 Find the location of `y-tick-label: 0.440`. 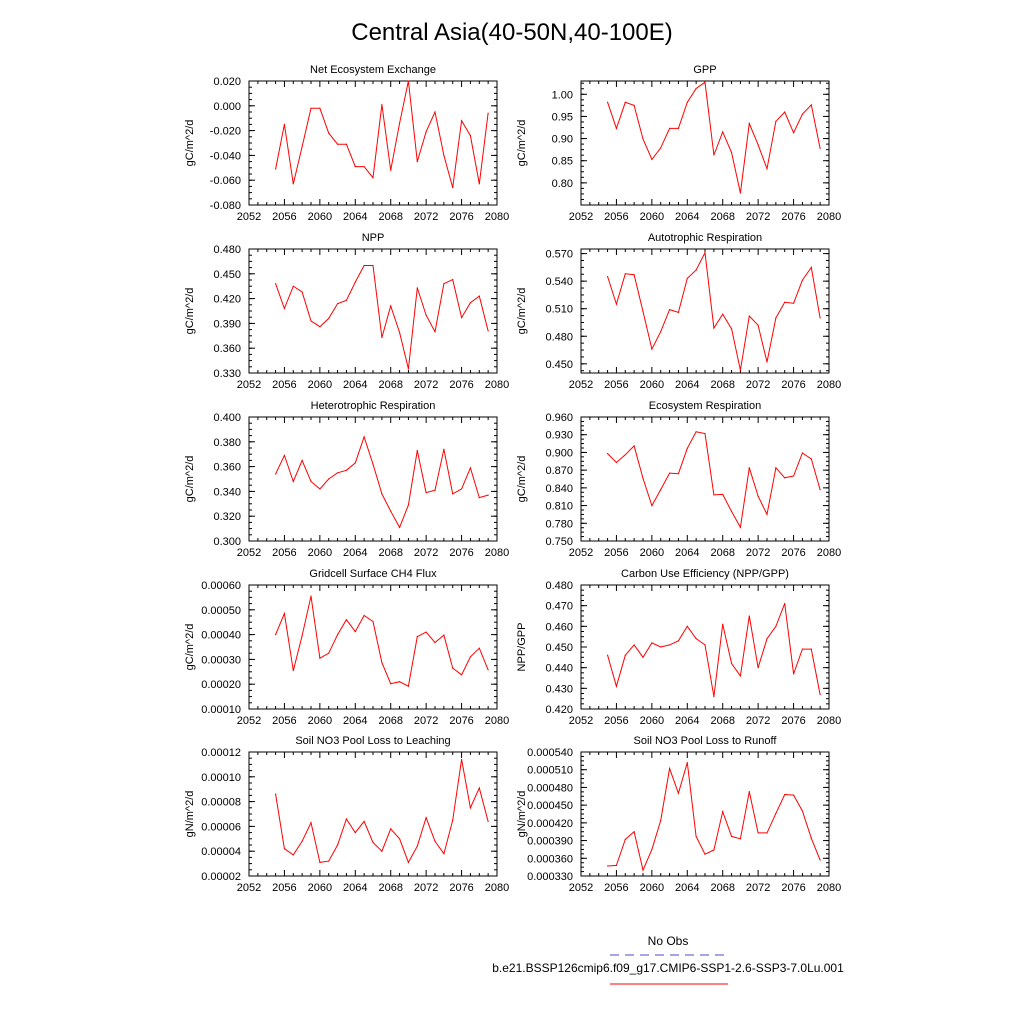

y-tick-label: 0.440 is located at coordinates (559, 669).